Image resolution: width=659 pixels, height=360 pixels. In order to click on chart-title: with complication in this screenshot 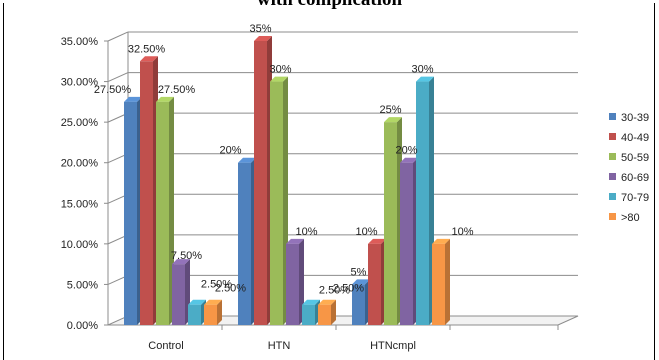, I will do `click(329, 4)`.